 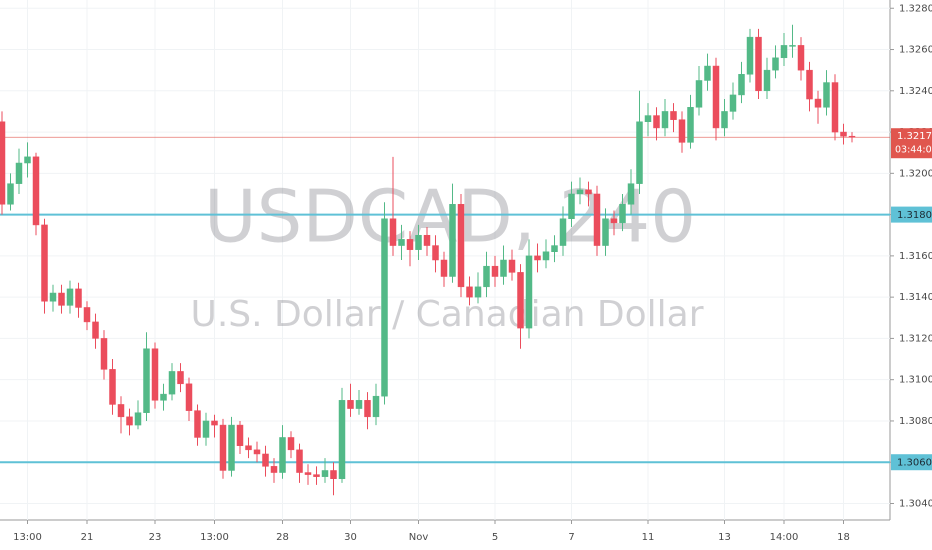 What do you see at coordinates (571, 537) in the screenshot?
I see `x-tick-label: 7` at bounding box center [571, 537].